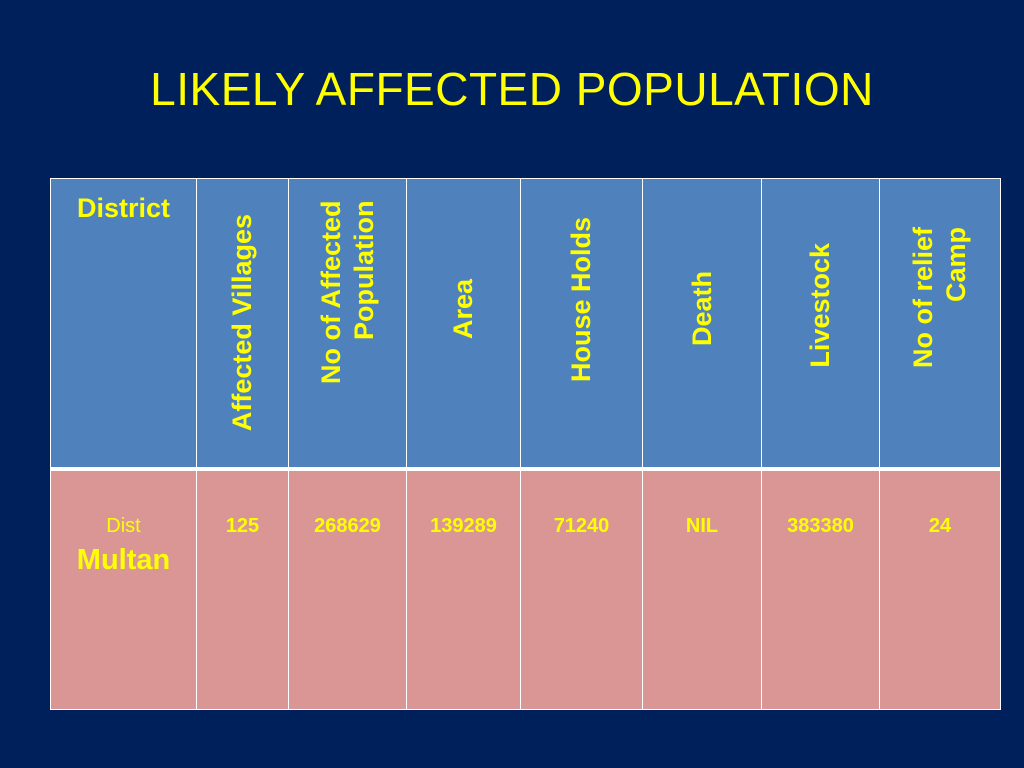 Image resolution: width=1024 pixels, height=768 pixels. I want to click on header-death: Death, so click(702, 324).